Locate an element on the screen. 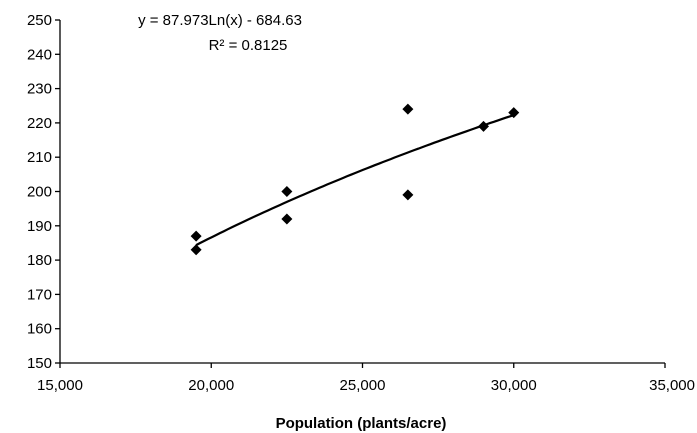 This screenshot has width=697, height=433. x-tick-label: 25,000 is located at coordinates (363, 385).